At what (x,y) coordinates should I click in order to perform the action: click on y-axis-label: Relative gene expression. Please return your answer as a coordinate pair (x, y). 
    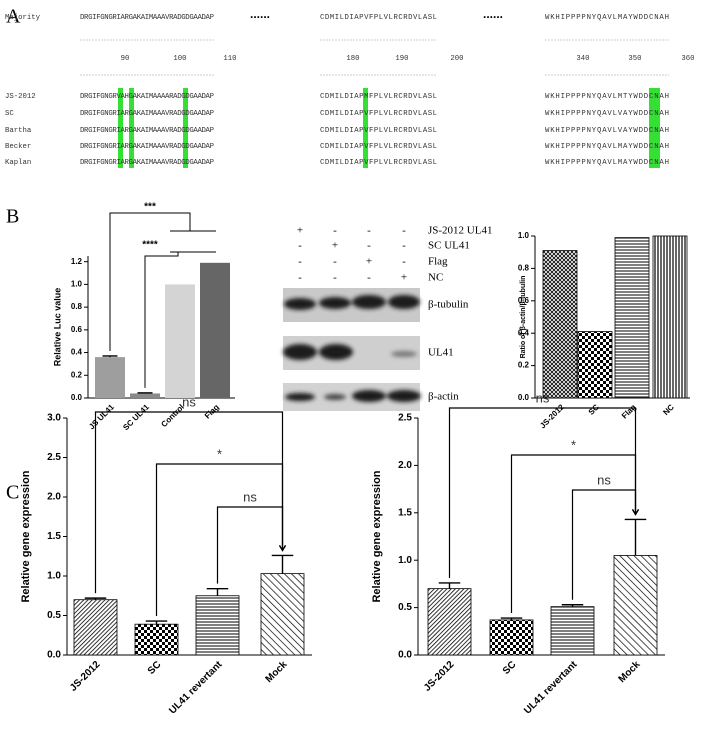
    Looking at the image, I should click on (26, 536).